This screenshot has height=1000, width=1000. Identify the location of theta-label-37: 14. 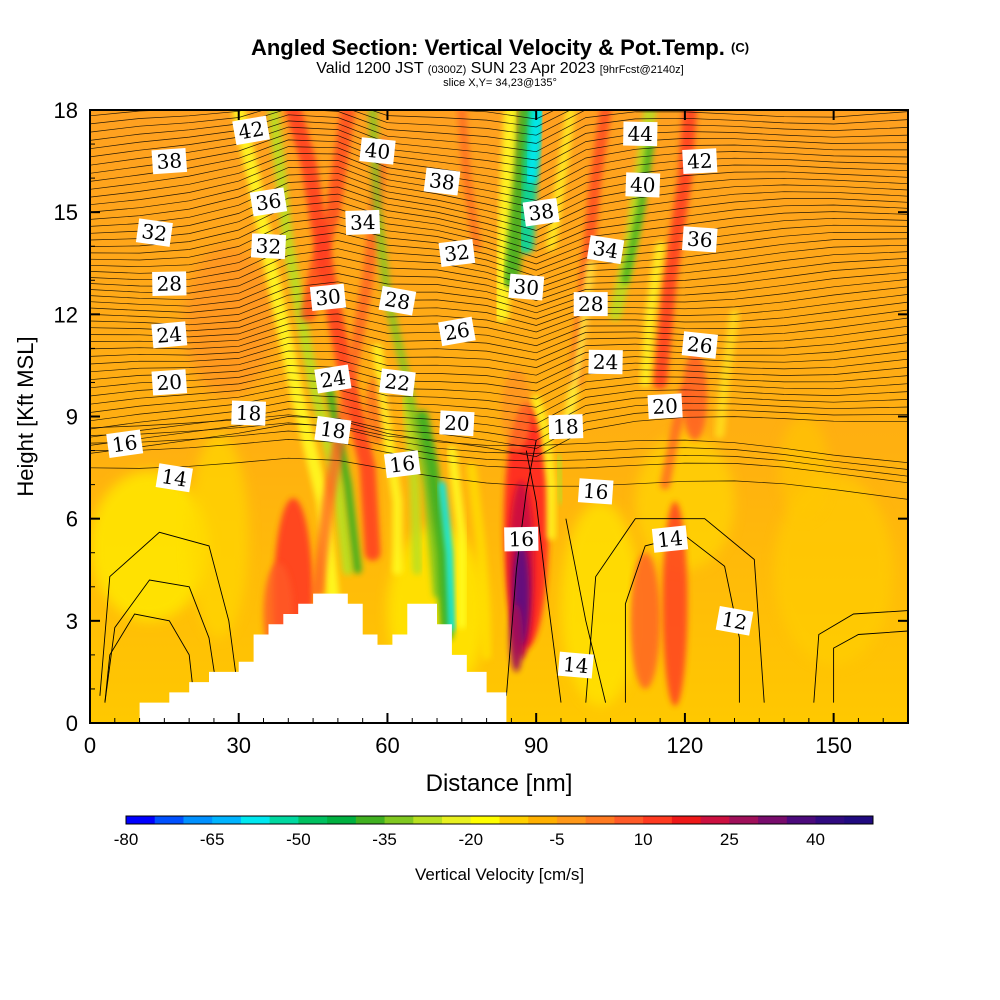
(670, 539).